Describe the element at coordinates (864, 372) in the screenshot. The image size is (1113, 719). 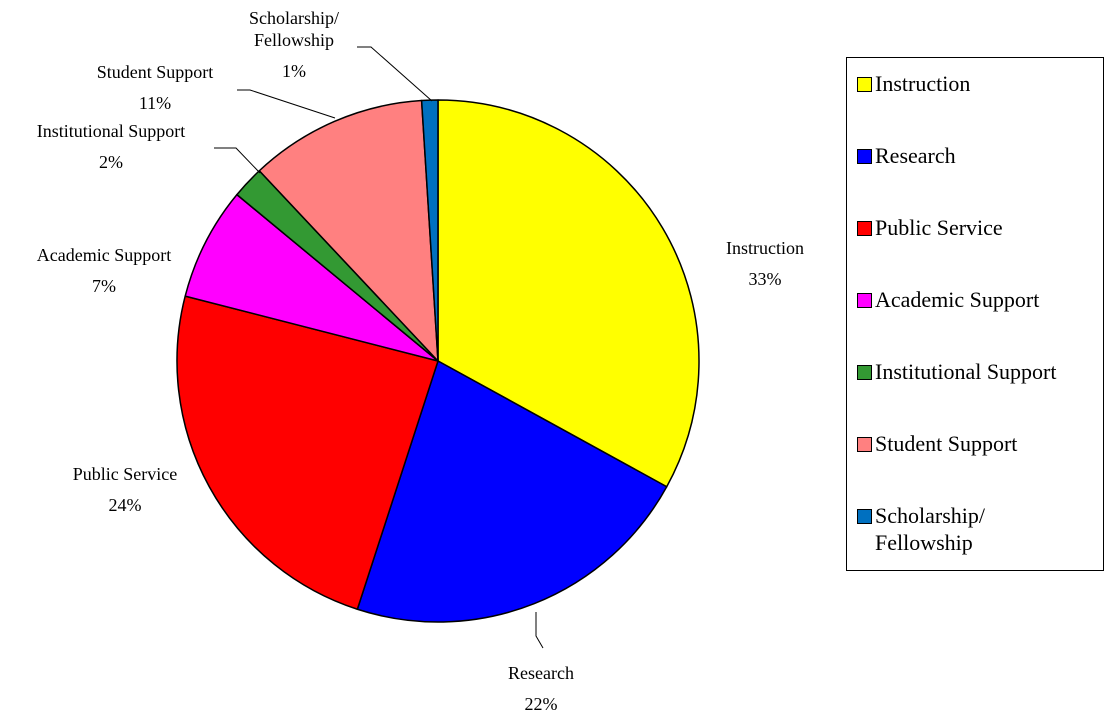
I see `legend-swatch-institutional-support` at that location.